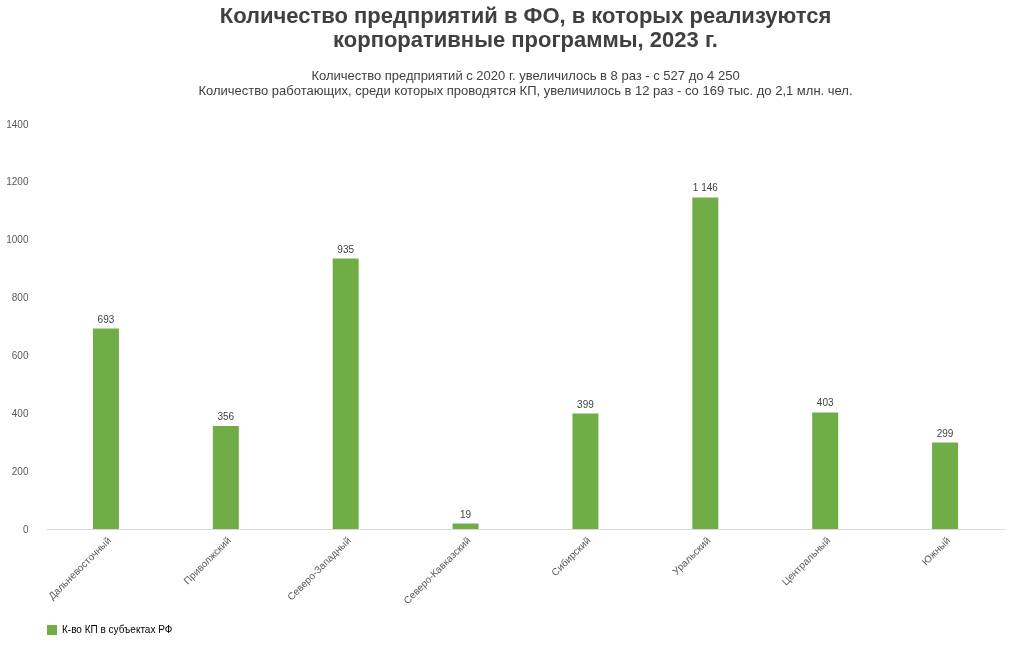  Describe the element at coordinates (525, 83) in the screenshot. I see `chart-subtitle: Количество предприятий с 2020 г. увеличилось в 8 раз - с 527 до 4 250 Количество работающих, среди которых проводятся КП, увеличилось в 12 раз - со 169 тыс. до 2,1 млн. чел.` at that location.